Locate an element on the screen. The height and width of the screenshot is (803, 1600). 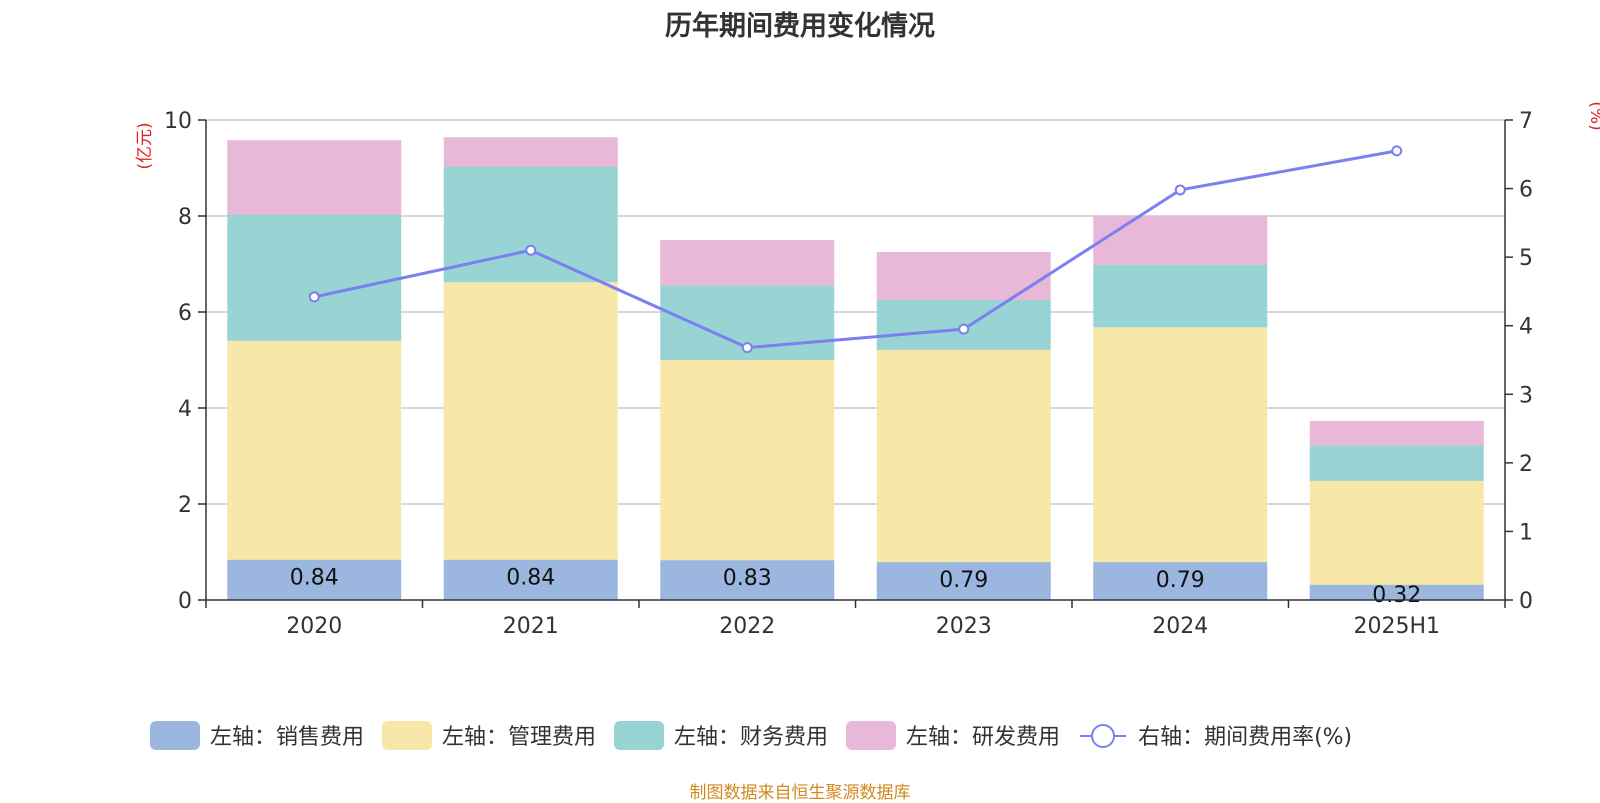
legend-item: 左轴：销售费用 is located at coordinates (257, 735).